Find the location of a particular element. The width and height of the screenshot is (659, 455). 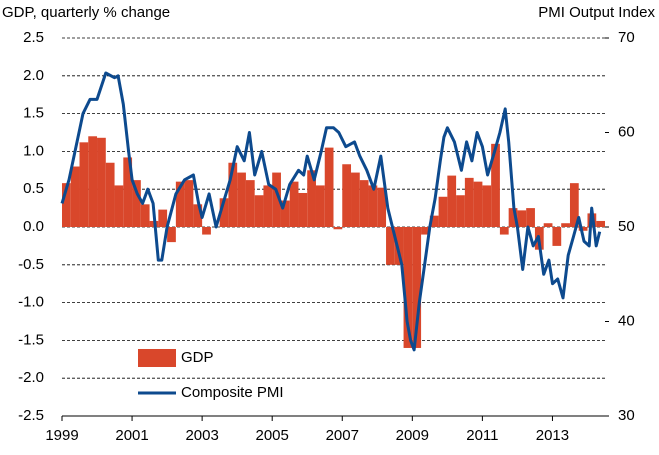

x-tick-label: 2011 is located at coordinates (482, 435).